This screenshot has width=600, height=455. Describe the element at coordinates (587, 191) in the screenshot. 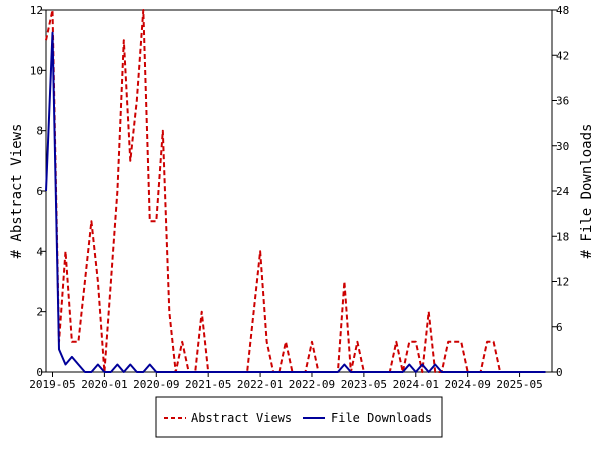

I see `y-axis-label-right: # File Downloads` at that location.